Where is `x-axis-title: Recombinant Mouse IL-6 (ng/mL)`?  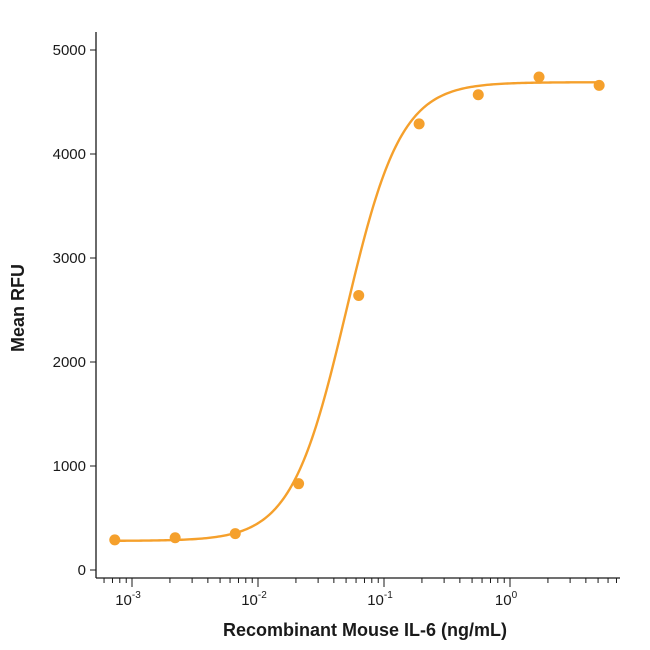
x-axis-title: Recombinant Mouse IL-6 (ng/mL) is located at coordinates (365, 630).